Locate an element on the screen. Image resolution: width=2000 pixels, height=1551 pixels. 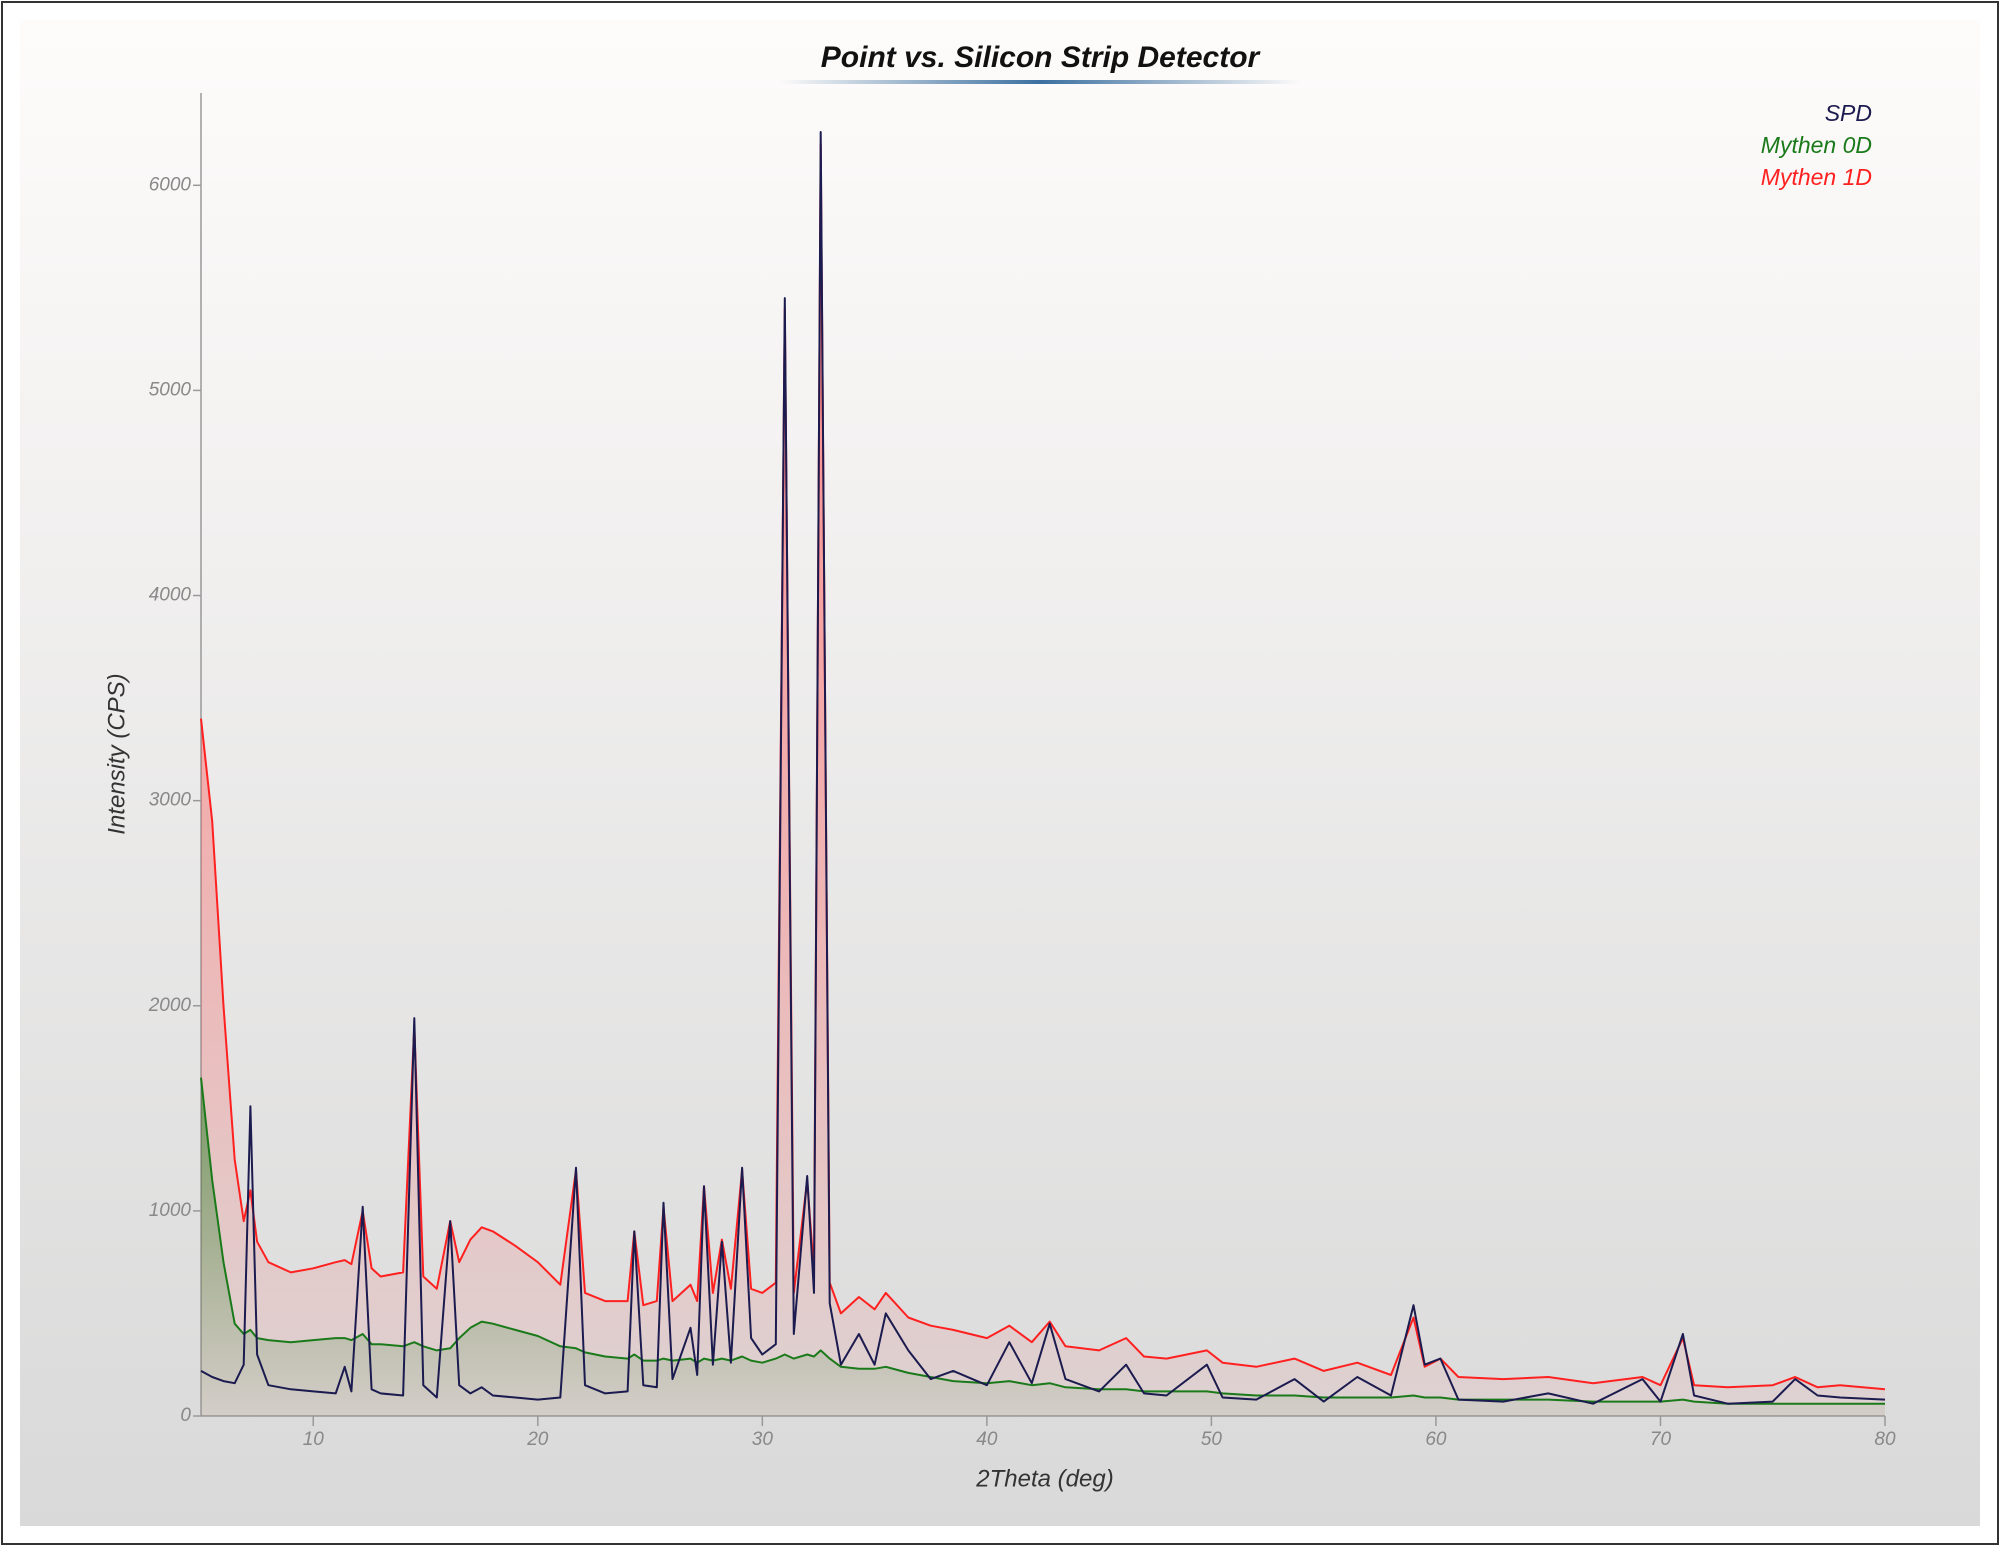
legend-entry: Mythen 1D is located at coordinates (1816, 177).